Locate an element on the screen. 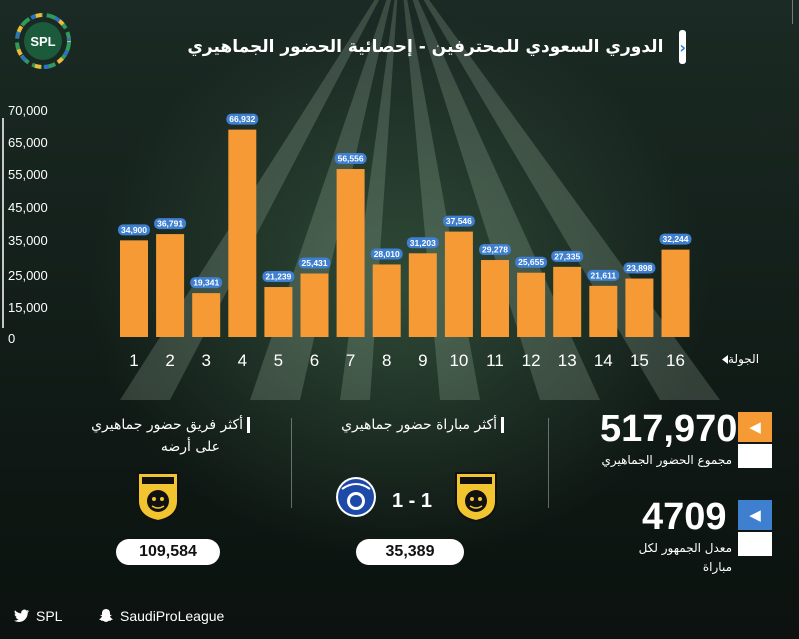 Image resolution: width=799 pixels, height=639 pixels. value-label: 56,556 is located at coordinates (351, 159).